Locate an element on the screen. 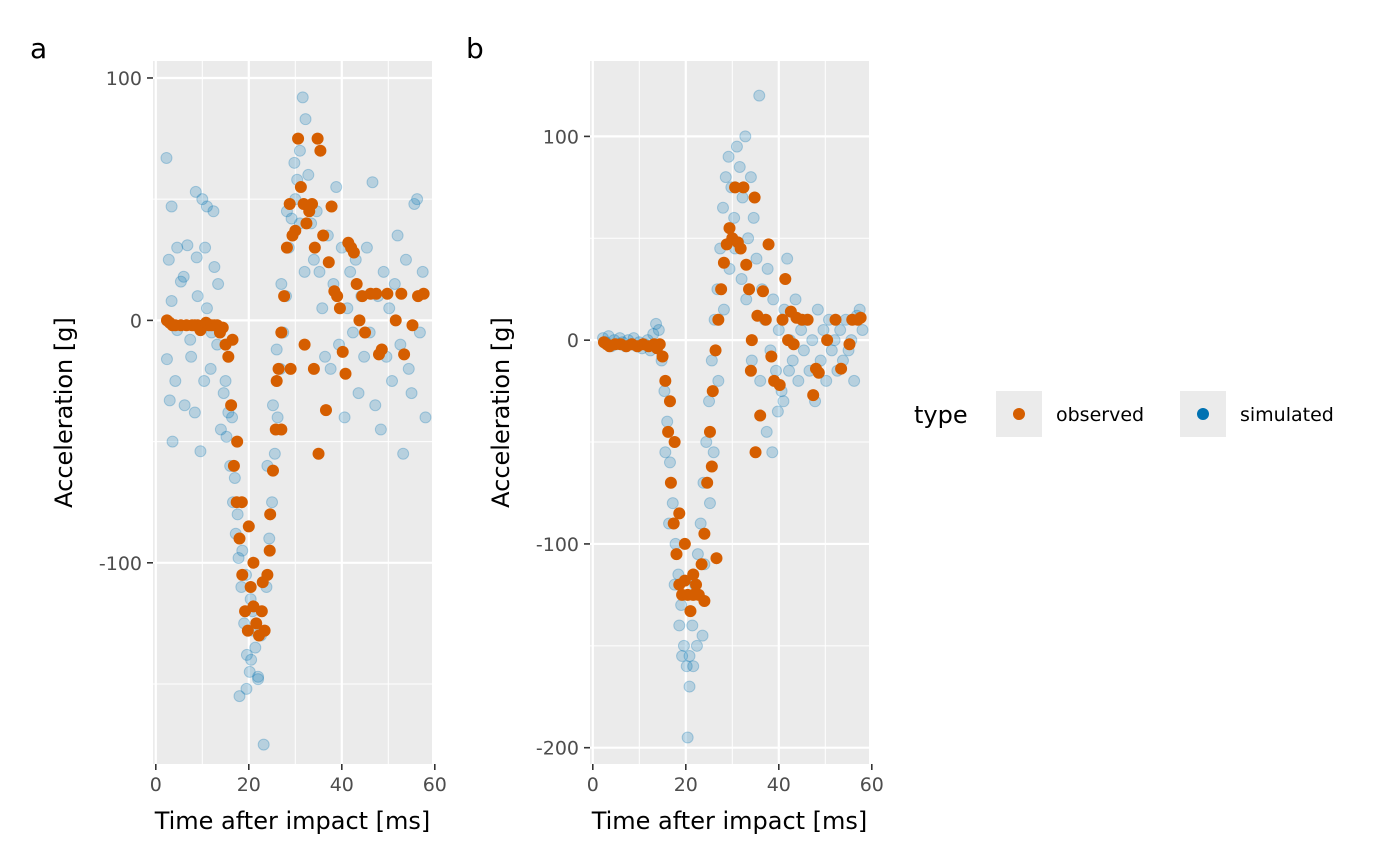  y-tick-label: 0 is located at coordinates (573, 341).